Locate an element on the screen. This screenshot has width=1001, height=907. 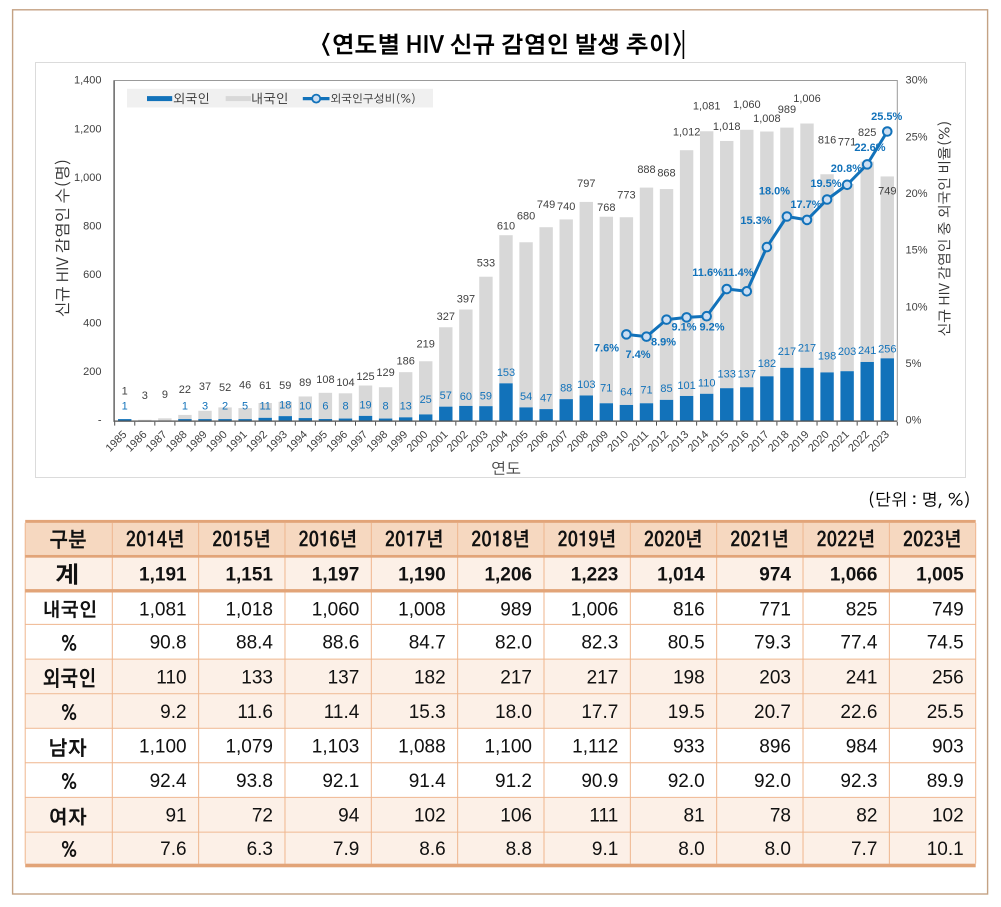
svg-text: 15% is located at coordinates (917, 251).